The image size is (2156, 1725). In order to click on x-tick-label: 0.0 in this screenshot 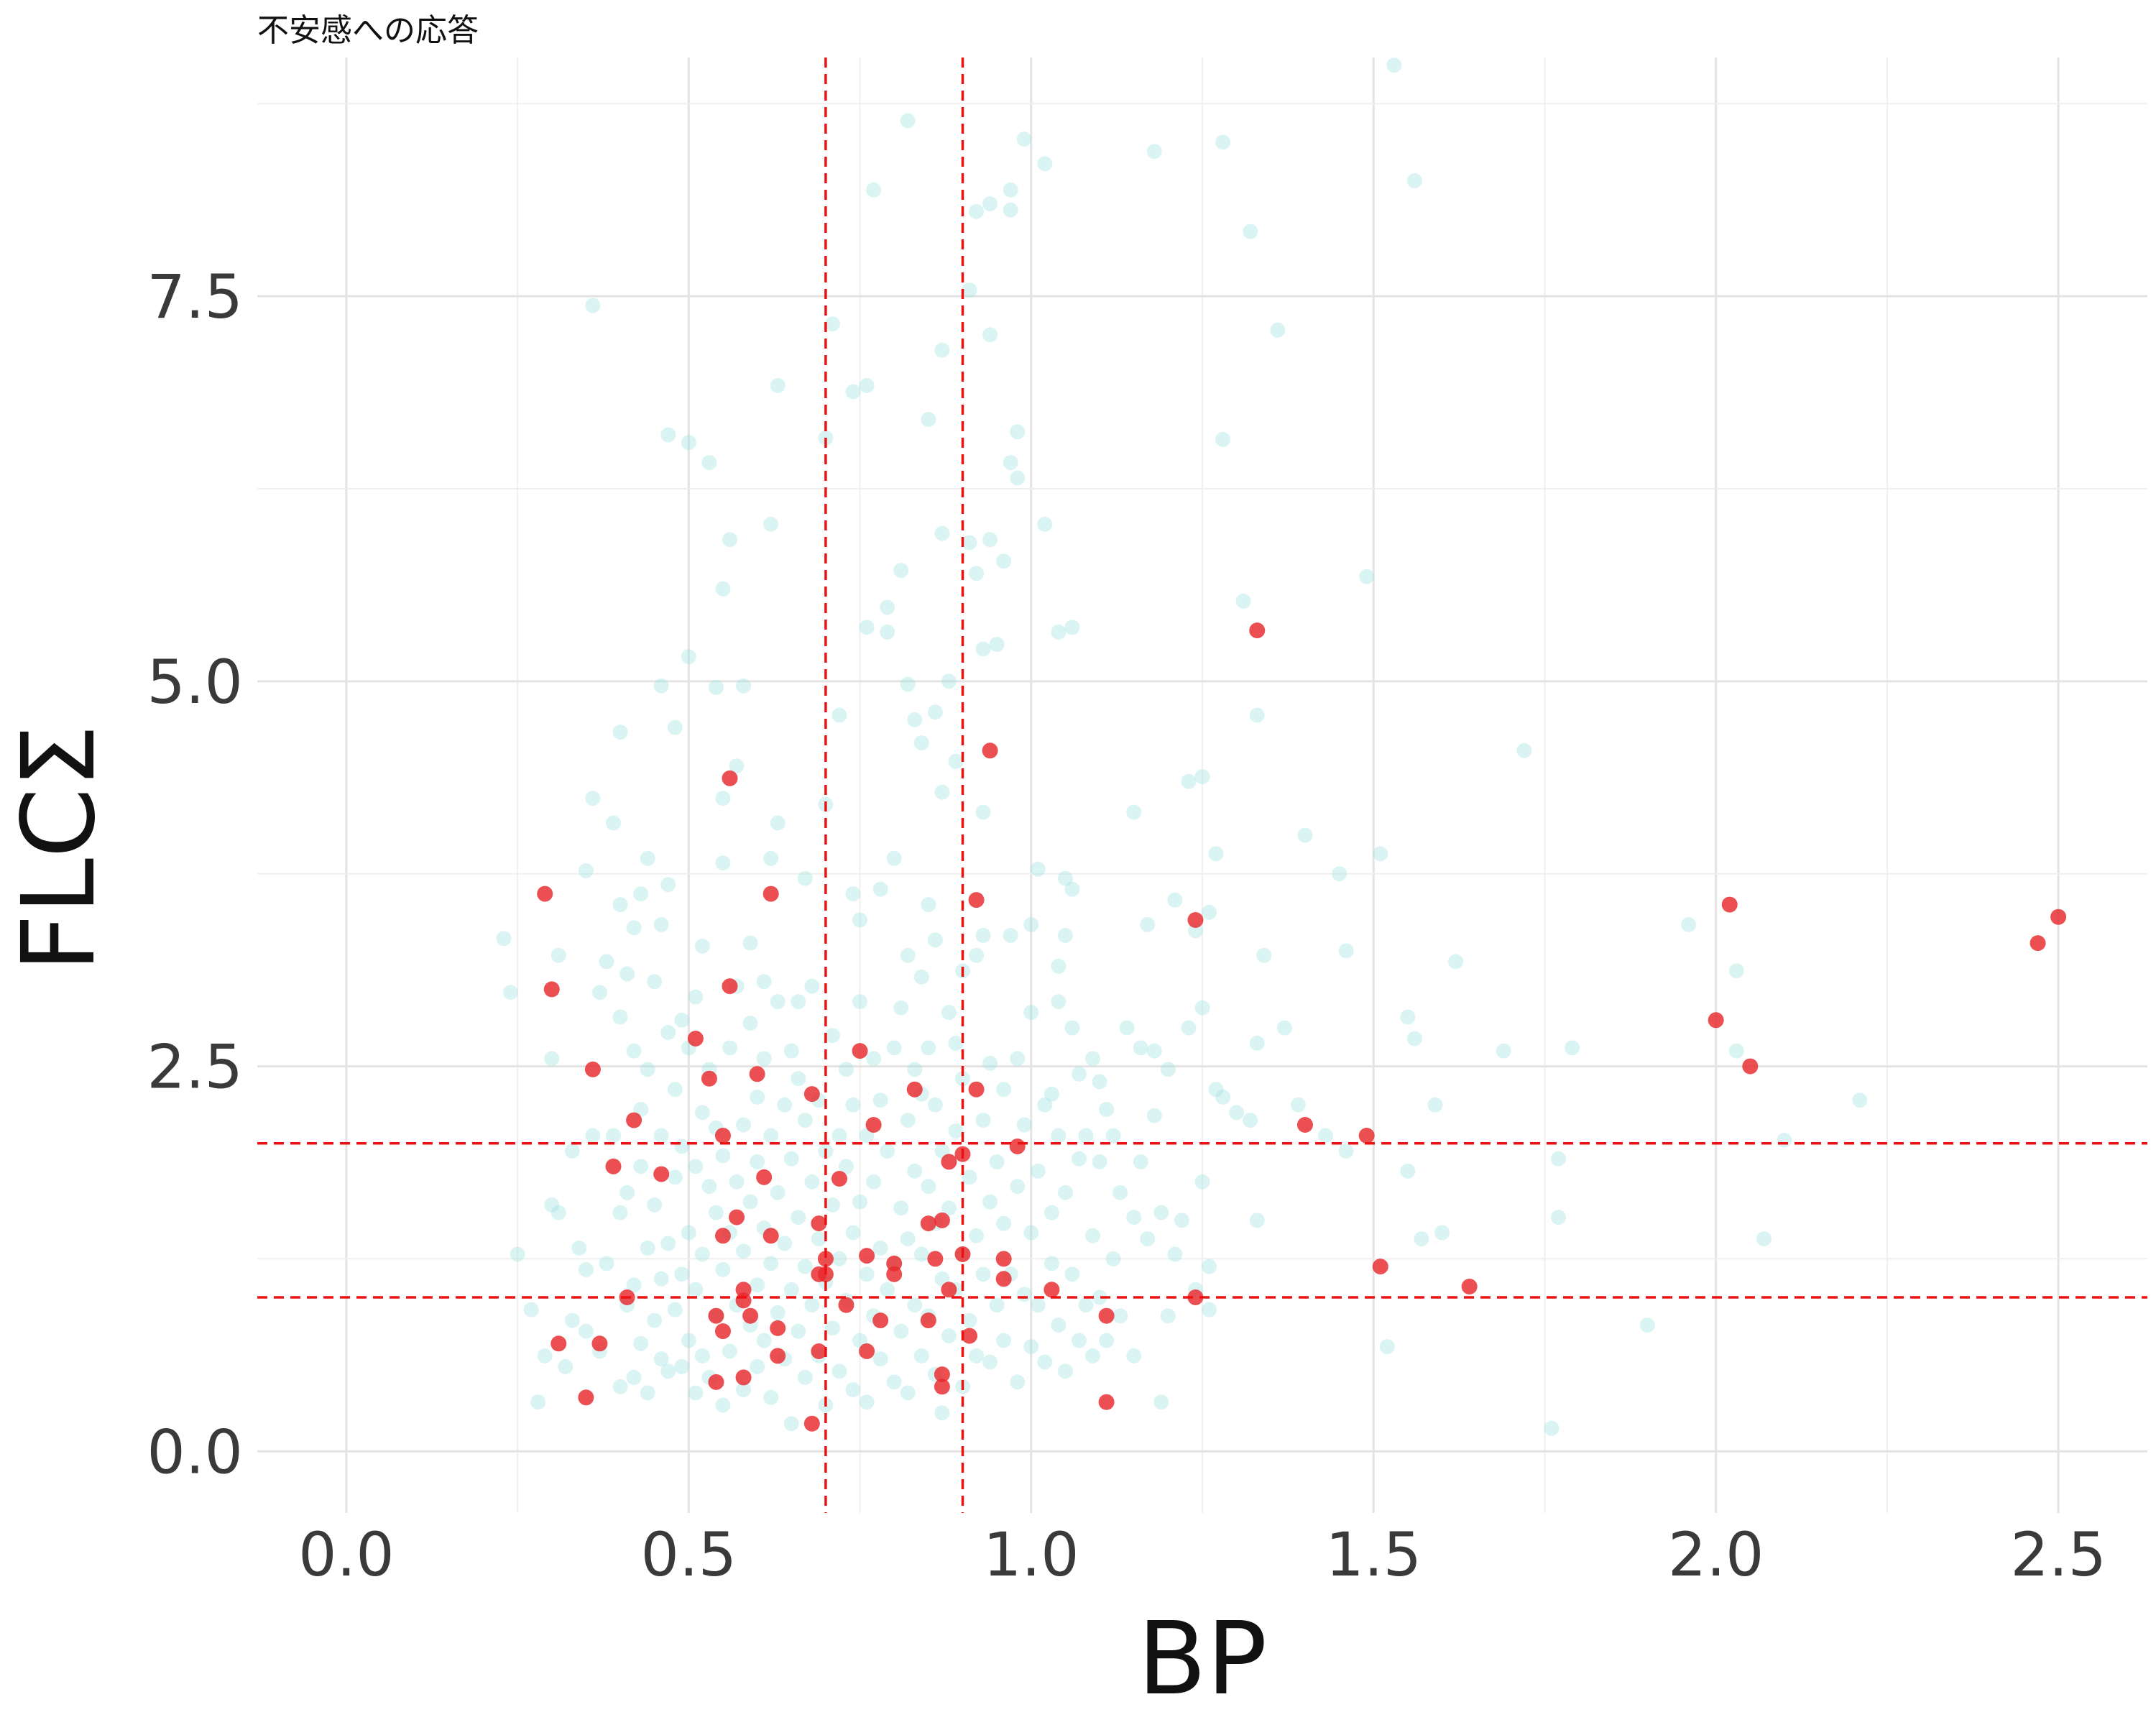, I will do `click(346, 1554)`.